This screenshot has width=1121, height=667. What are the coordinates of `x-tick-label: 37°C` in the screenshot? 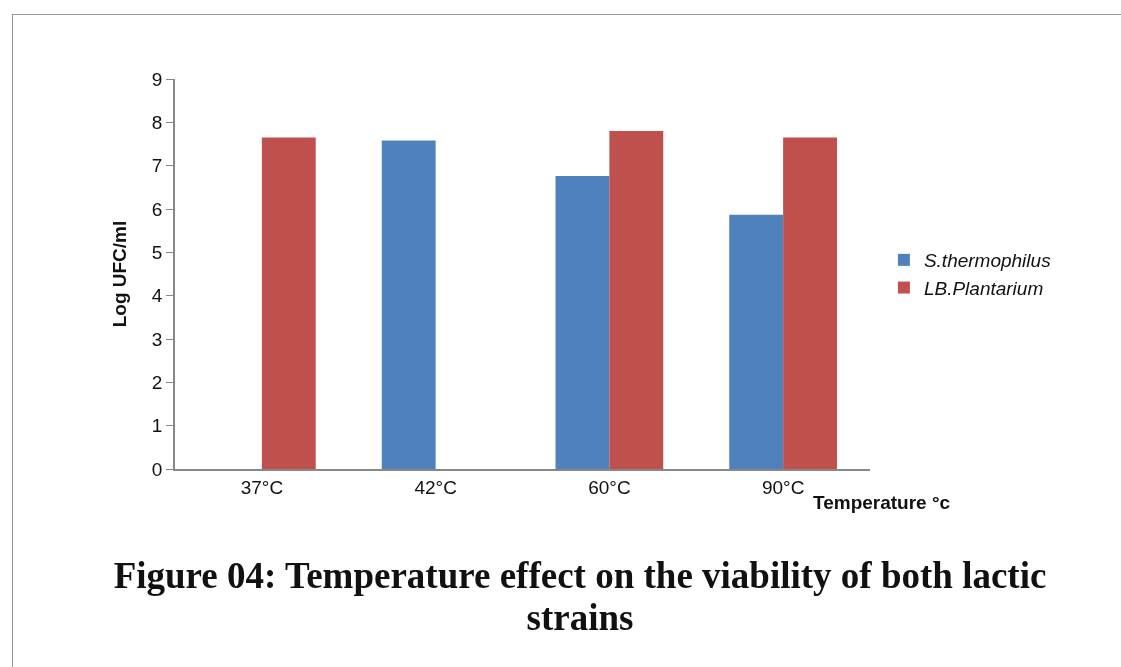 It's located at (262, 487).